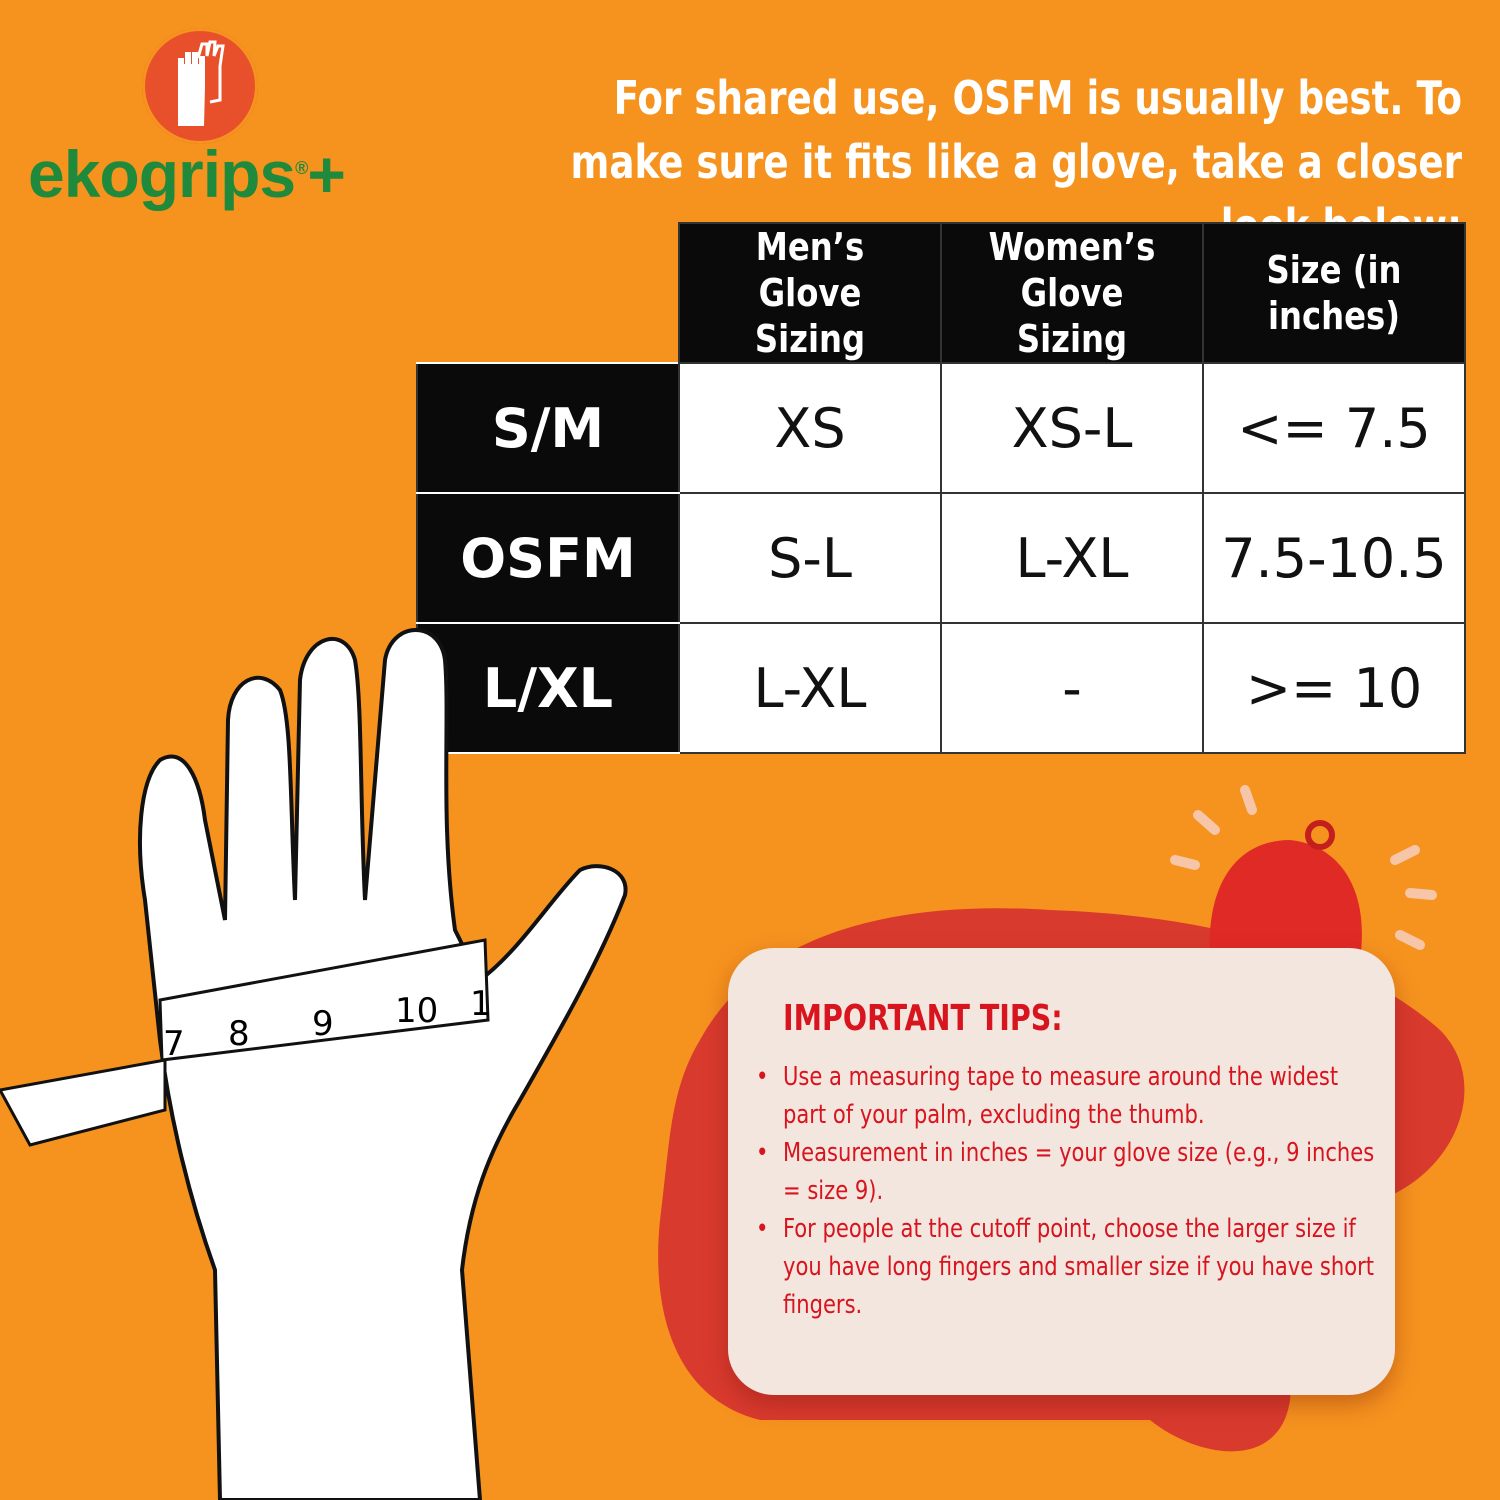 This screenshot has height=1500, width=1500. I want to click on table-row: L/XL L-XL - >= 10, so click(941, 688).